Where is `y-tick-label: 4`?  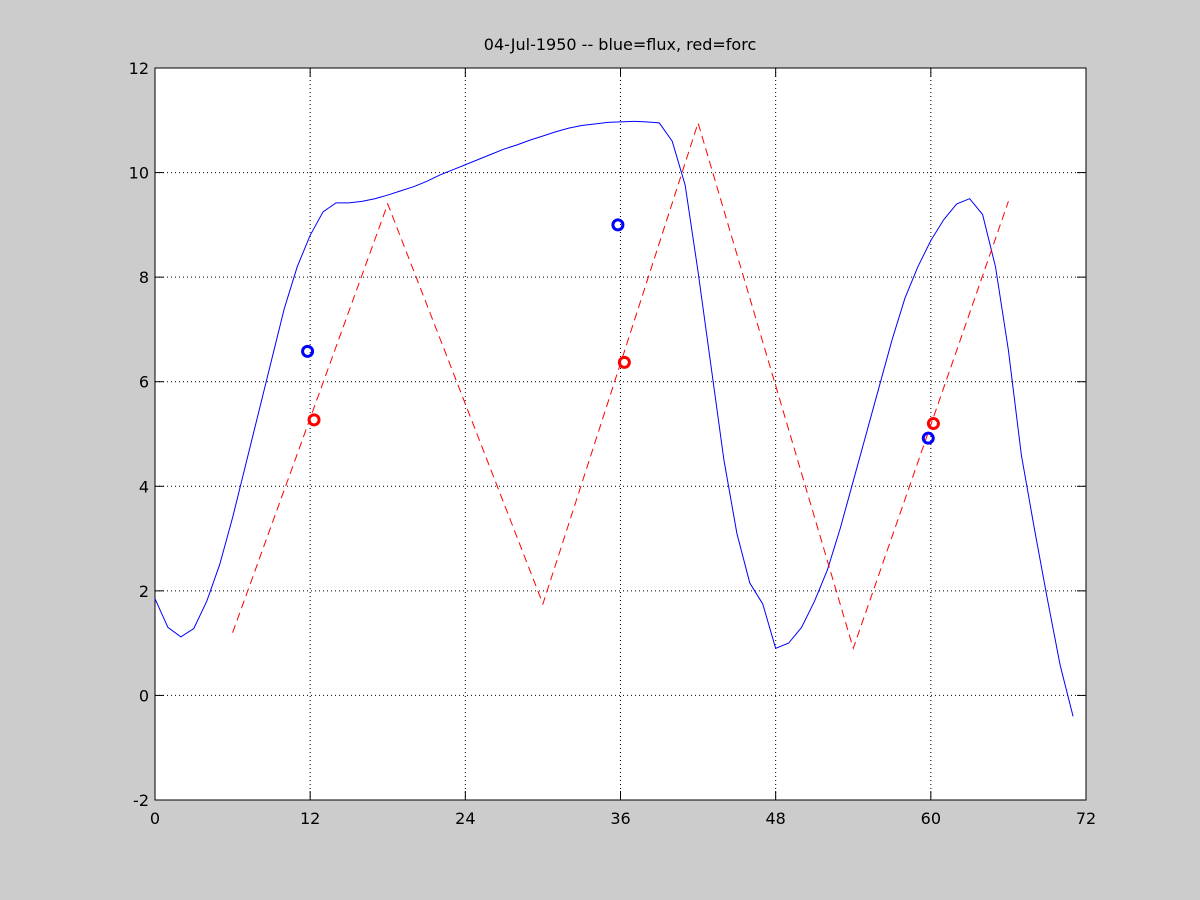
y-tick-label: 4 is located at coordinates (144, 486).